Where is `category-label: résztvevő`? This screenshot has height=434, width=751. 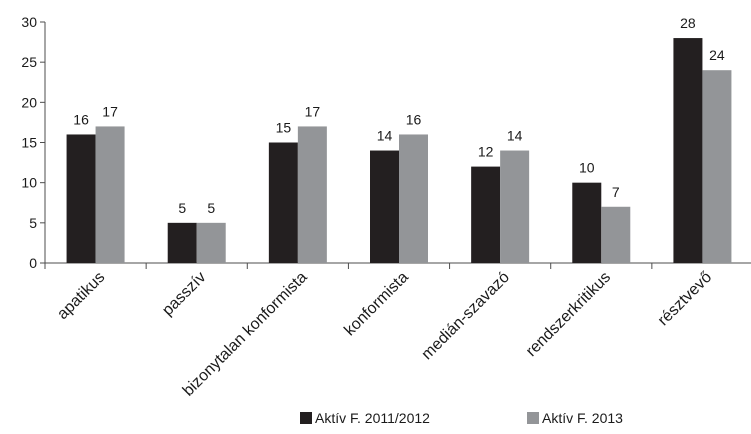
category-label: résztvevő is located at coordinates (685, 299).